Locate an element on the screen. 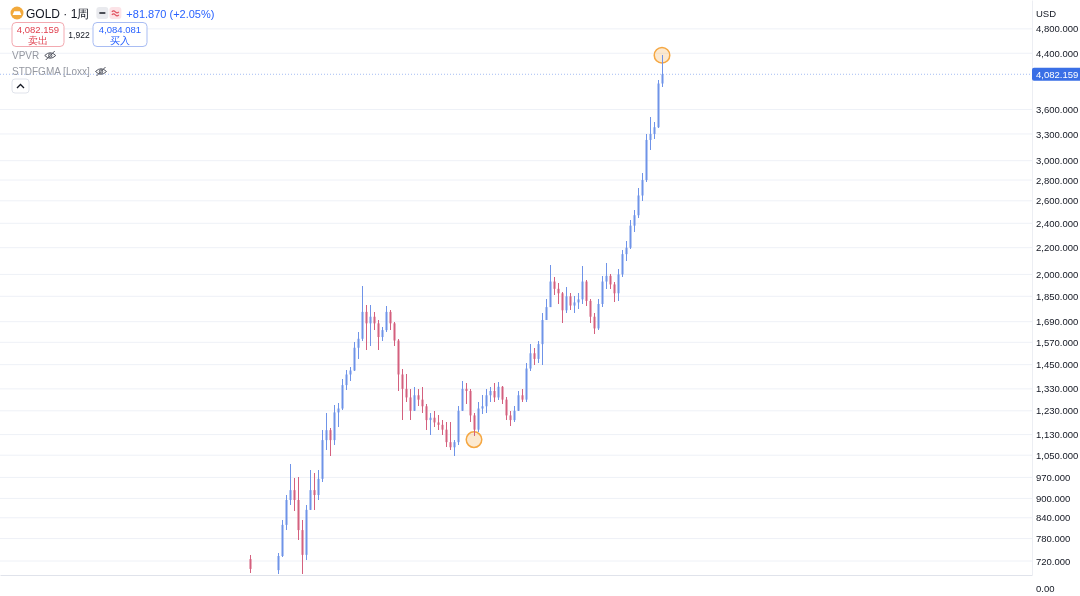  y-tick-label: 780.000 is located at coordinates (1053, 539).